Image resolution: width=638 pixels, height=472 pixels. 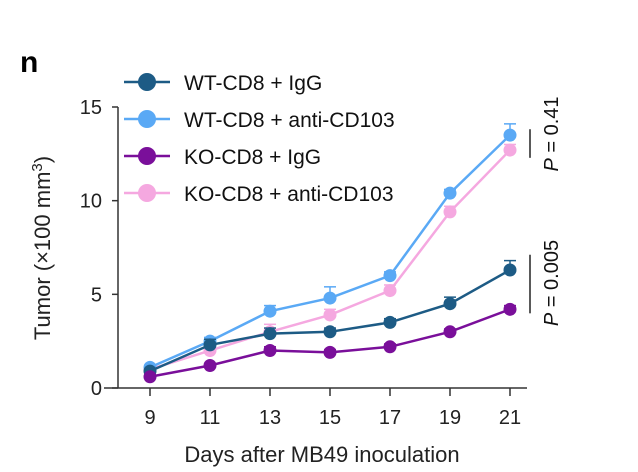 I want to click on x-axis-title: Days after MB49 inoculation, so click(x=321, y=454).